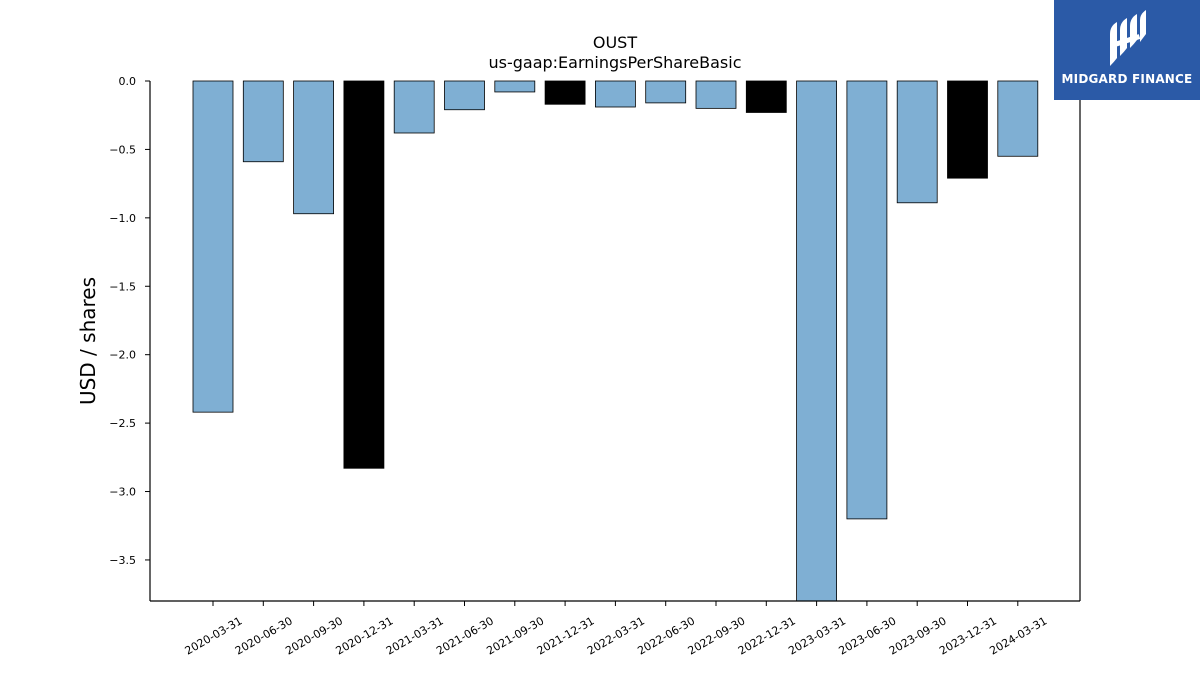 The image size is (1200, 675). What do you see at coordinates (122, 355) in the screenshot?
I see `y-tick-label: −2.0` at bounding box center [122, 355].